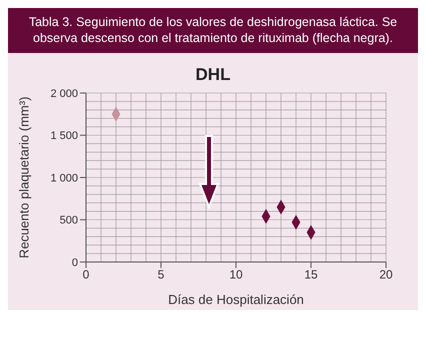 This screenshot has height=346, width=426. I want to click on y-tick-label: 500, so click(69, 220).